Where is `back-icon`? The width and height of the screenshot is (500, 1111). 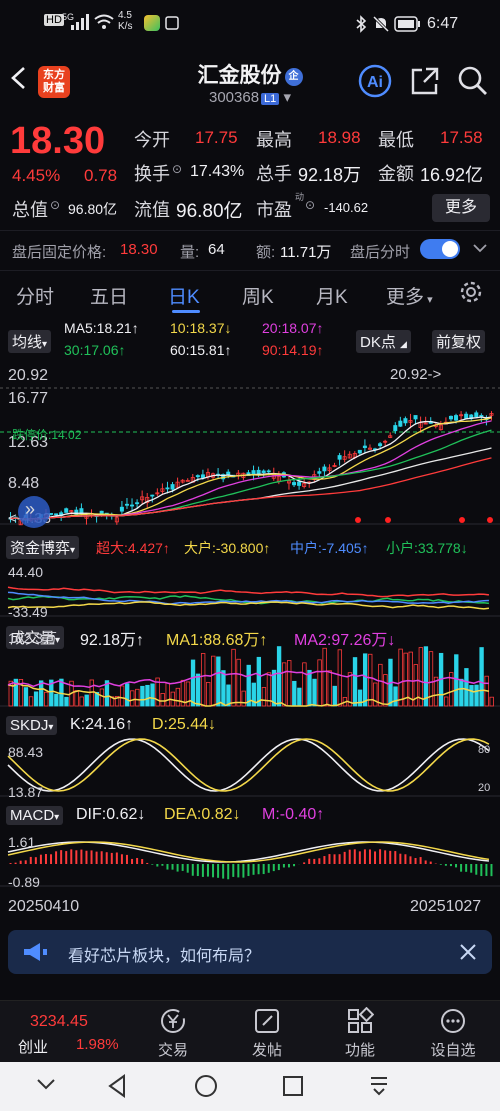 back-icon is located at coordinates (20, 78).